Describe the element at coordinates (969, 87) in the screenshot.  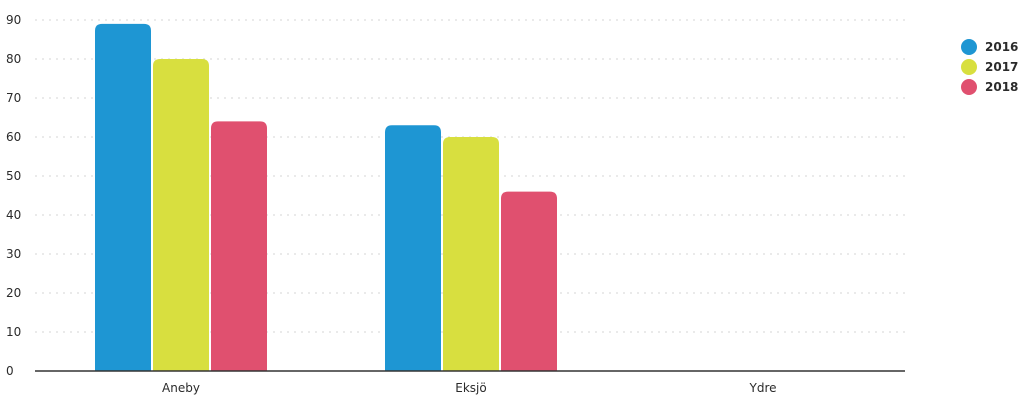
I see `legend-swatch-2018` at that location.